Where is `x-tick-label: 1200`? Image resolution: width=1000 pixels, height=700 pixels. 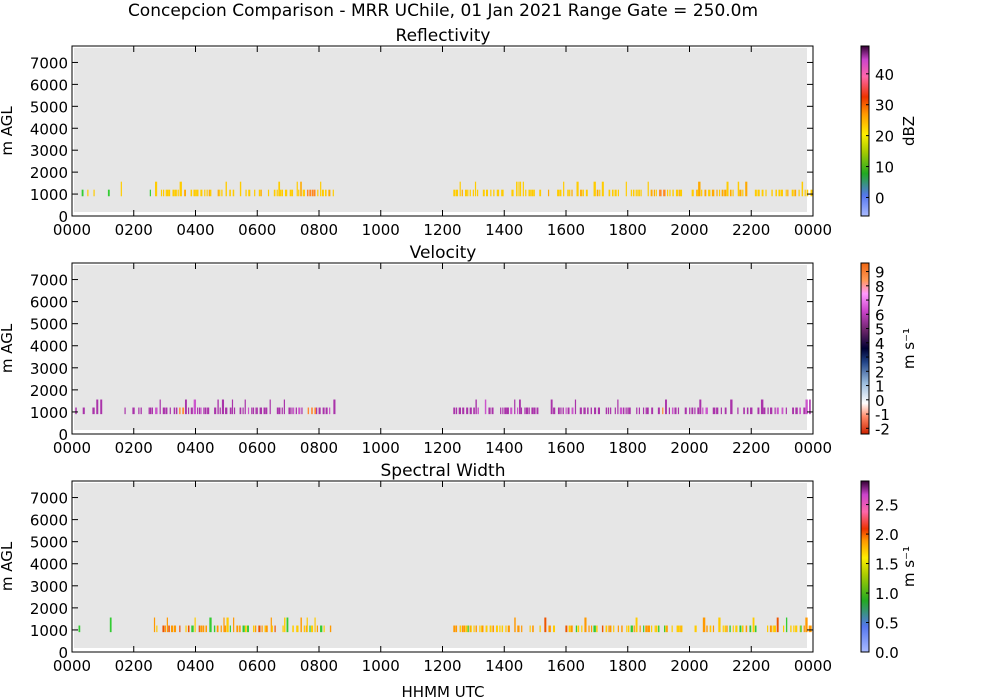 x-tick-label: 1200 is located at coordinates (442, 448).